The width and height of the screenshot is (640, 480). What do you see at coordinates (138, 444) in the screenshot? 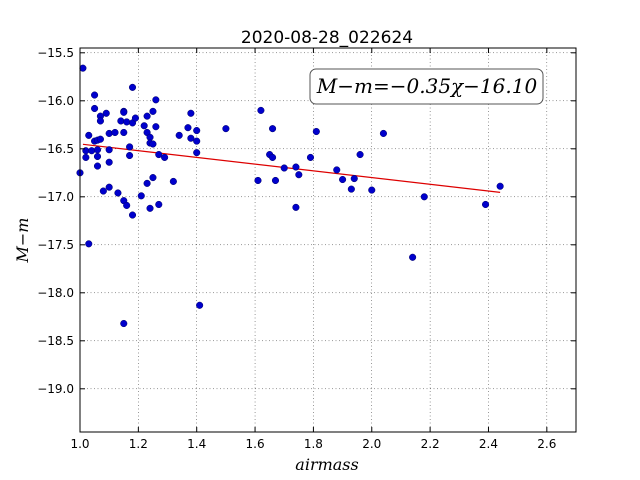
I see `x-tick-label: 1.2` at bounding box center [138, 444].